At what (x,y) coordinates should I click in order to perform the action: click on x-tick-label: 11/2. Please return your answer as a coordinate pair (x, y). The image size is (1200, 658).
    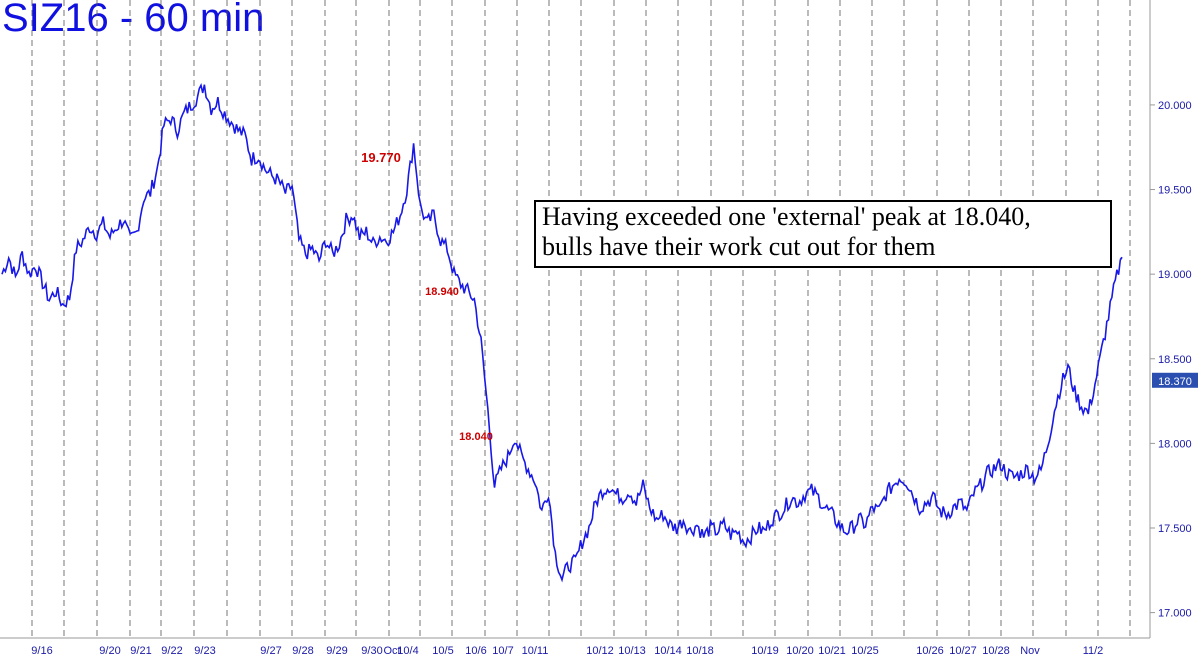
    Looking at the image, I should click on (1093, 651).